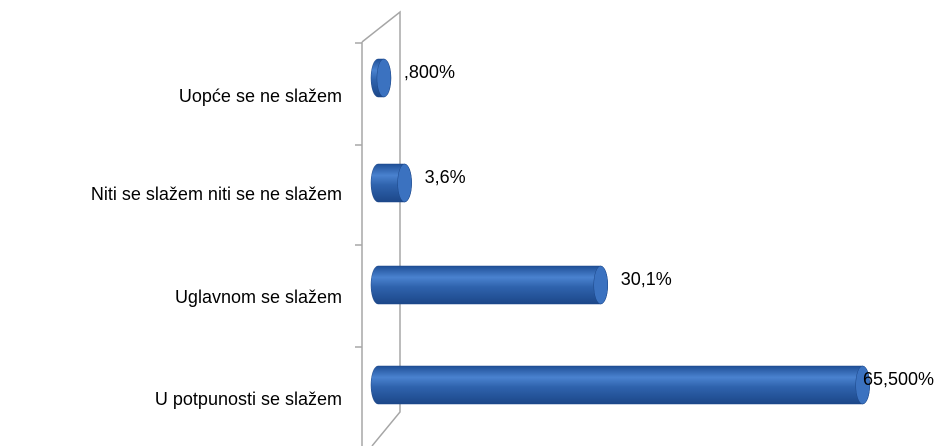 This screenshot has height=446, width=939. I want to click on y-tick-label: Uopće se ne slažem, so click(260, 96).